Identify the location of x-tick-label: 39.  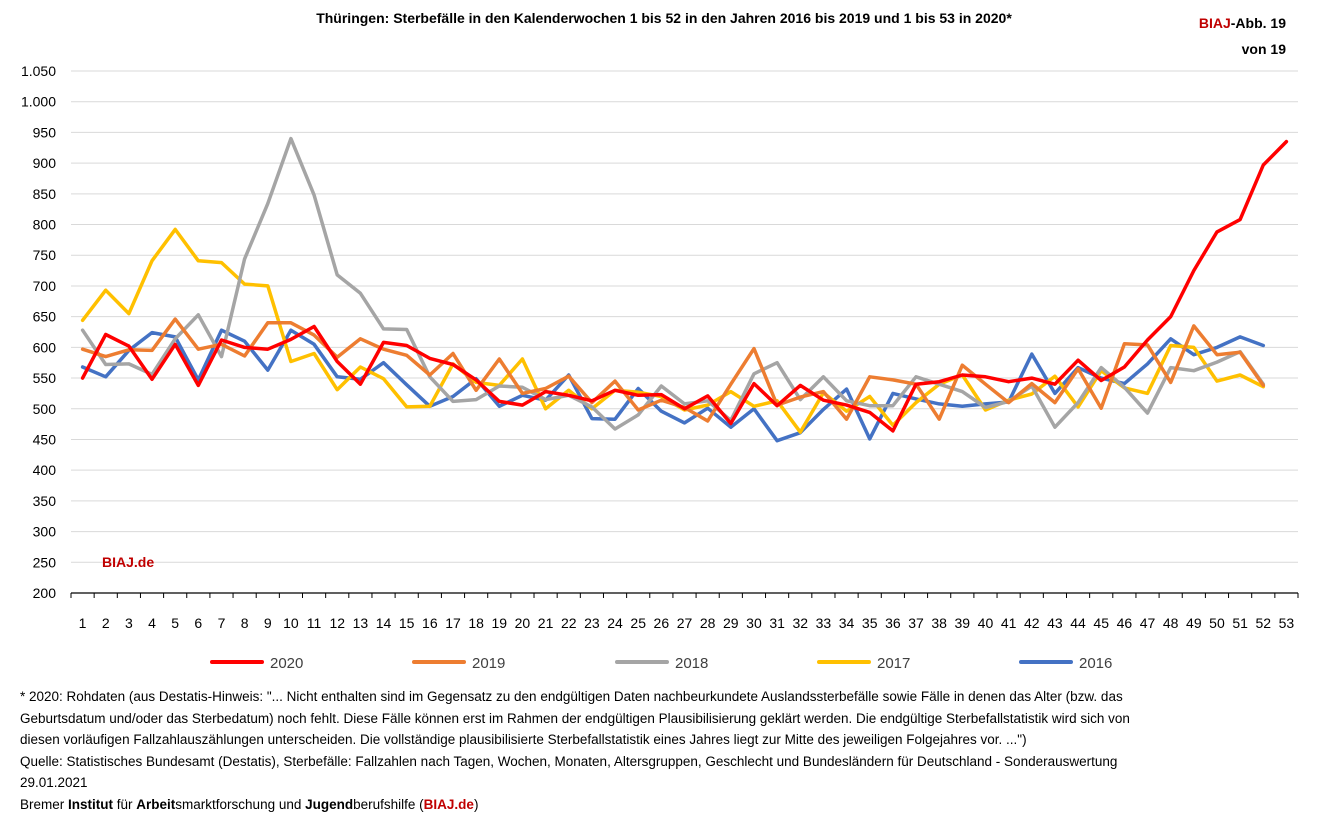
(963, 623).